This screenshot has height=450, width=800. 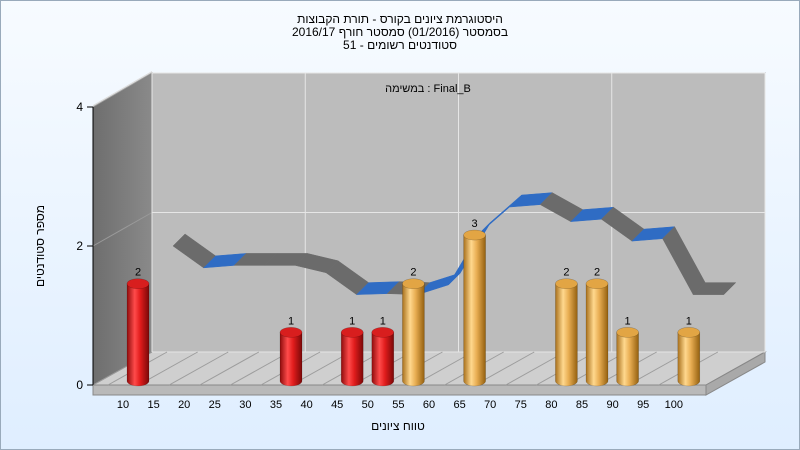 I want to click on chart-subtitle: במשימה : Final_B, so click(x=428, y=89).